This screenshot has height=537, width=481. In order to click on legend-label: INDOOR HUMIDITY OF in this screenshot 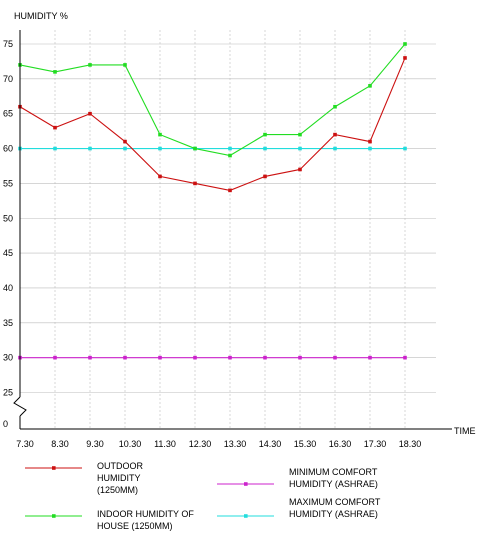, I will do `click(145, 514)`.